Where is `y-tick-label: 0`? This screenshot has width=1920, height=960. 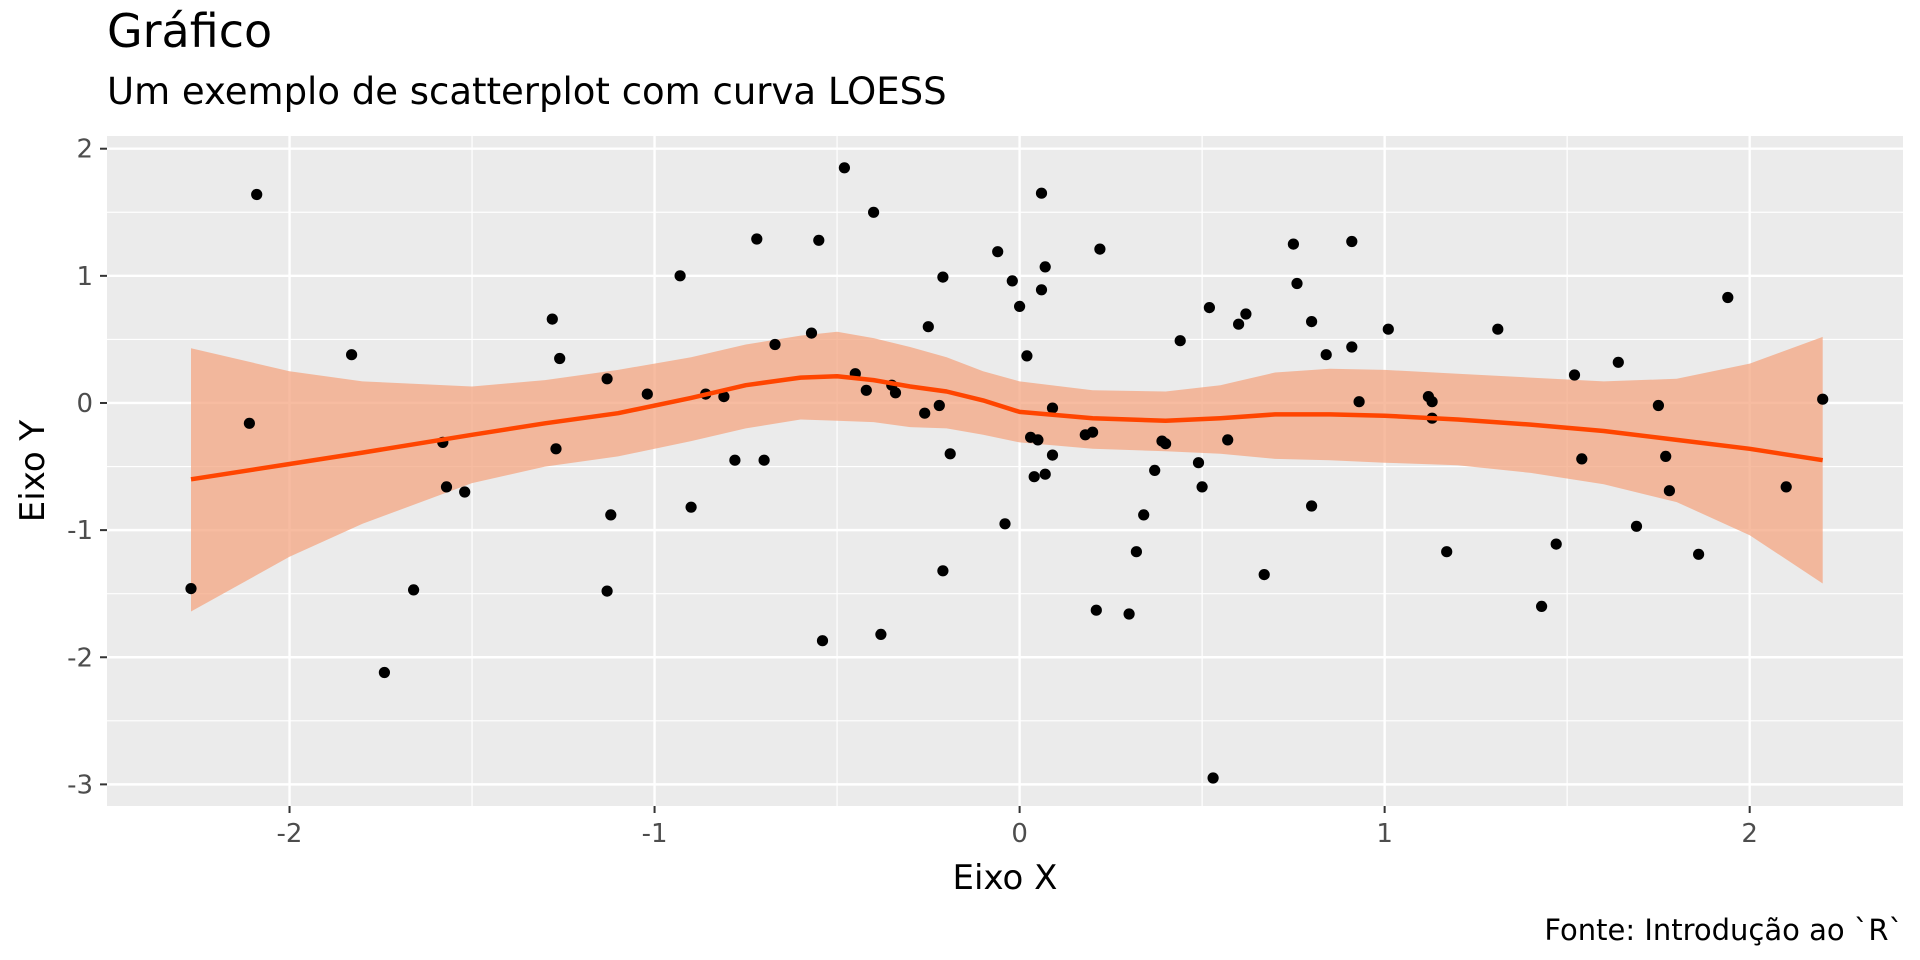 y-tick-label: 0 is located at coordinates (84, 404).